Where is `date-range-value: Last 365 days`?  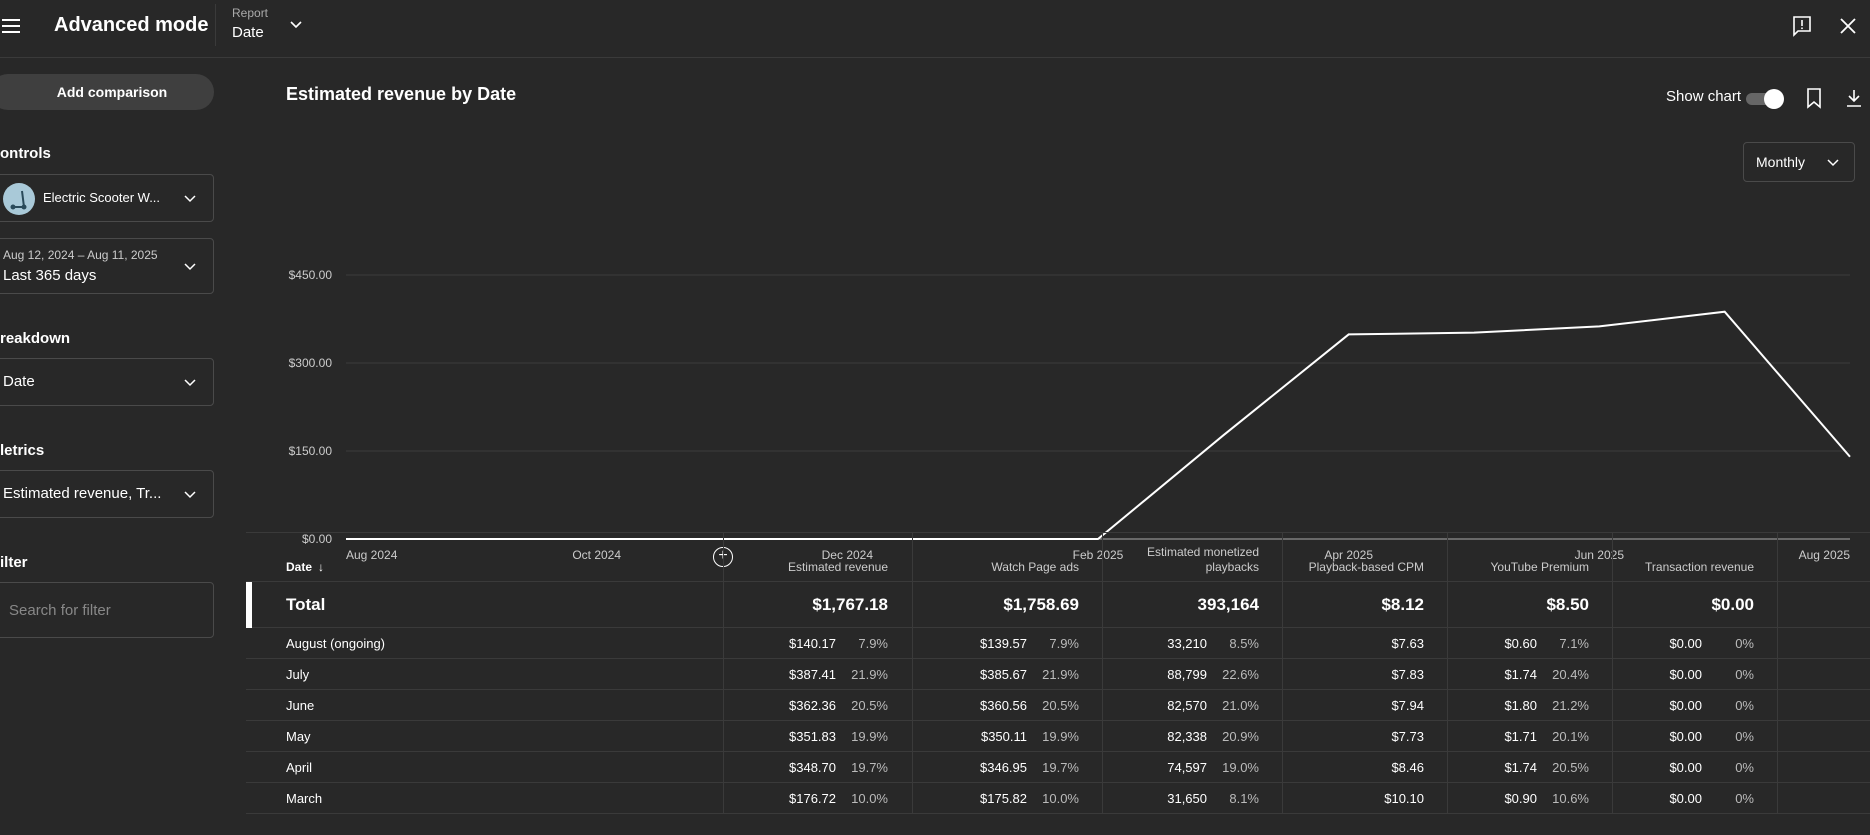
date-range-value: Last 365 days is located at coordinates (50, 275).